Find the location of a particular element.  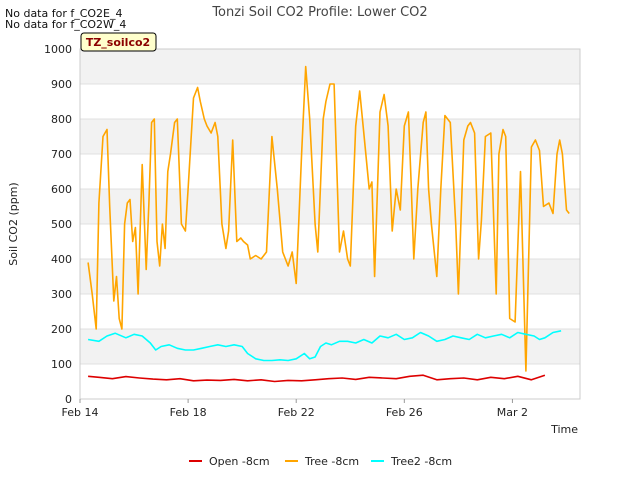

tag-box: TZ_soilco2 is located at coordinates (118, 42).